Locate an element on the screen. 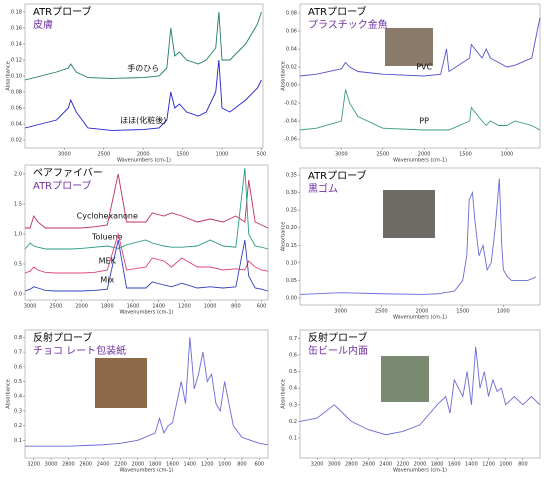  x-tick-label: 800 is located at coordinates (236, 307).